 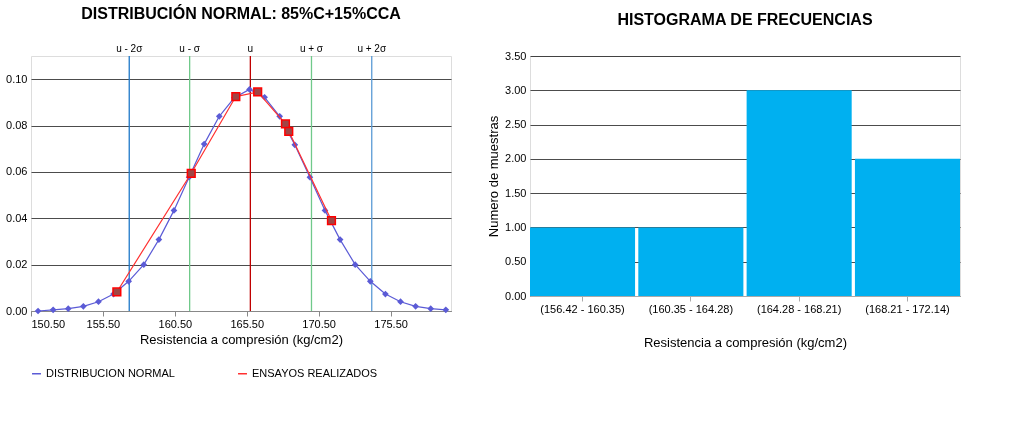 I want to click on x-tick-label: 155.50, so click(x=103, y=323).